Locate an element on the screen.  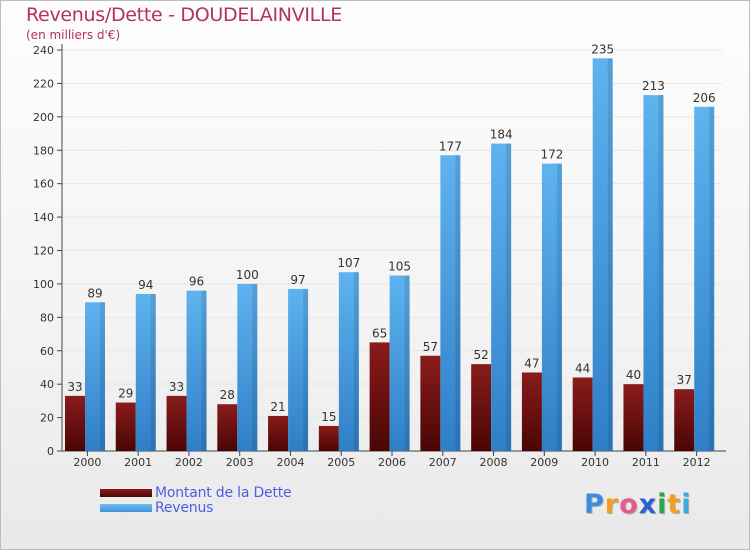
data-label-revenue: 105 is located at coordinates (399, 267).